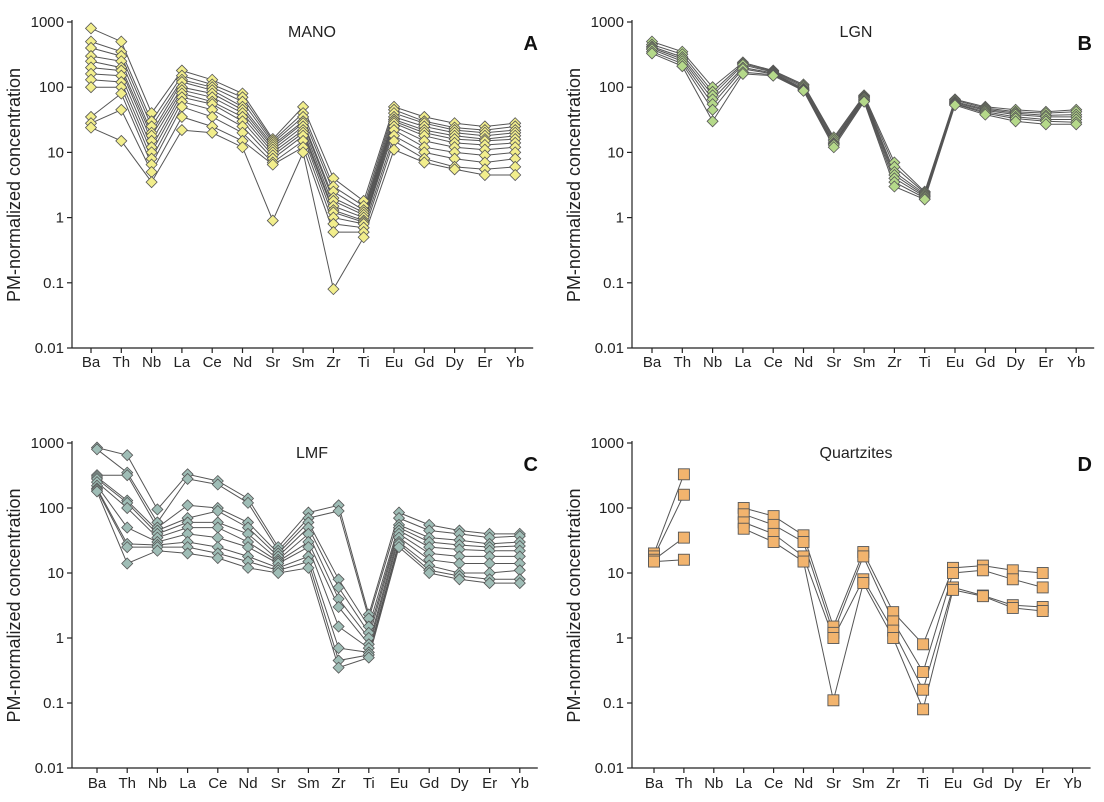 This screenshot has height=802, width=1104. What do you see at coordinates (60, 638) in the screenshot?
I see `panel-c-y-tick-label: 1` at bounding box center [60, 638].